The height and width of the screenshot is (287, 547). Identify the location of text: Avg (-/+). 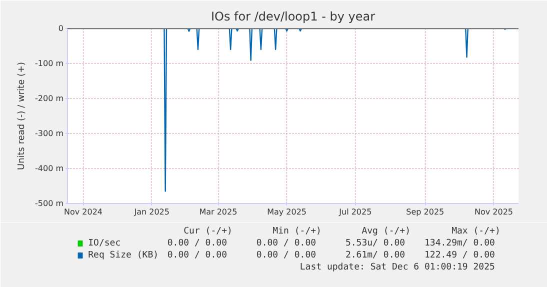
(386, 231).